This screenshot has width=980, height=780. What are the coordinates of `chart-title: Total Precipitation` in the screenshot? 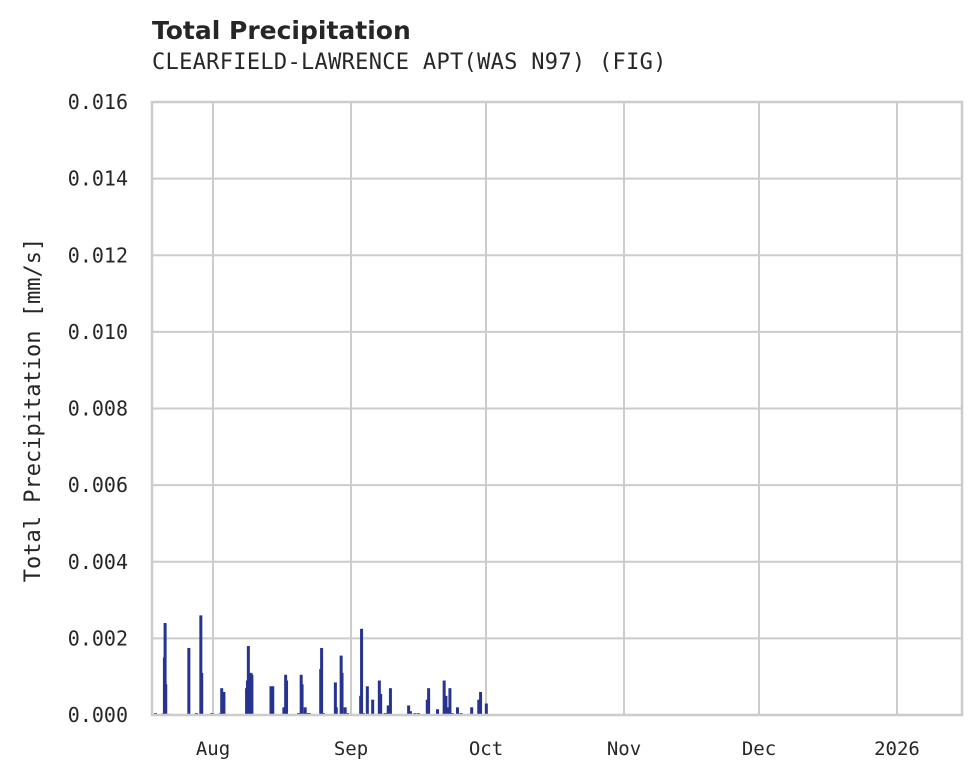 It's located at (281, 30).